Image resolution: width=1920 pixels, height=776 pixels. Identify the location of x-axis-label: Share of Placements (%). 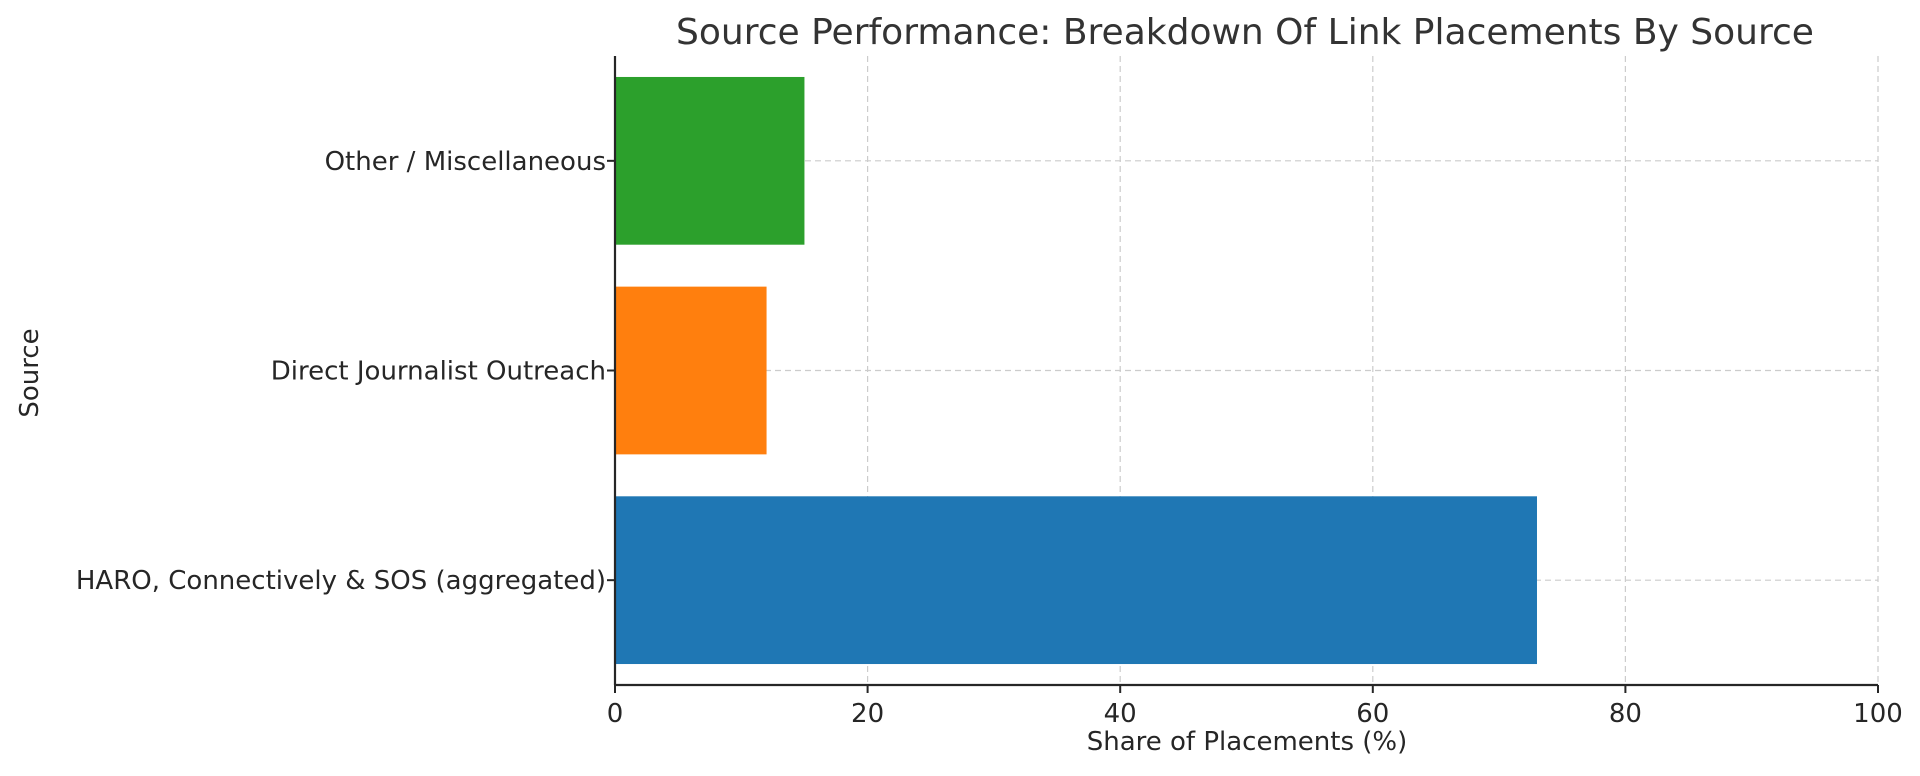
(1247, 742).